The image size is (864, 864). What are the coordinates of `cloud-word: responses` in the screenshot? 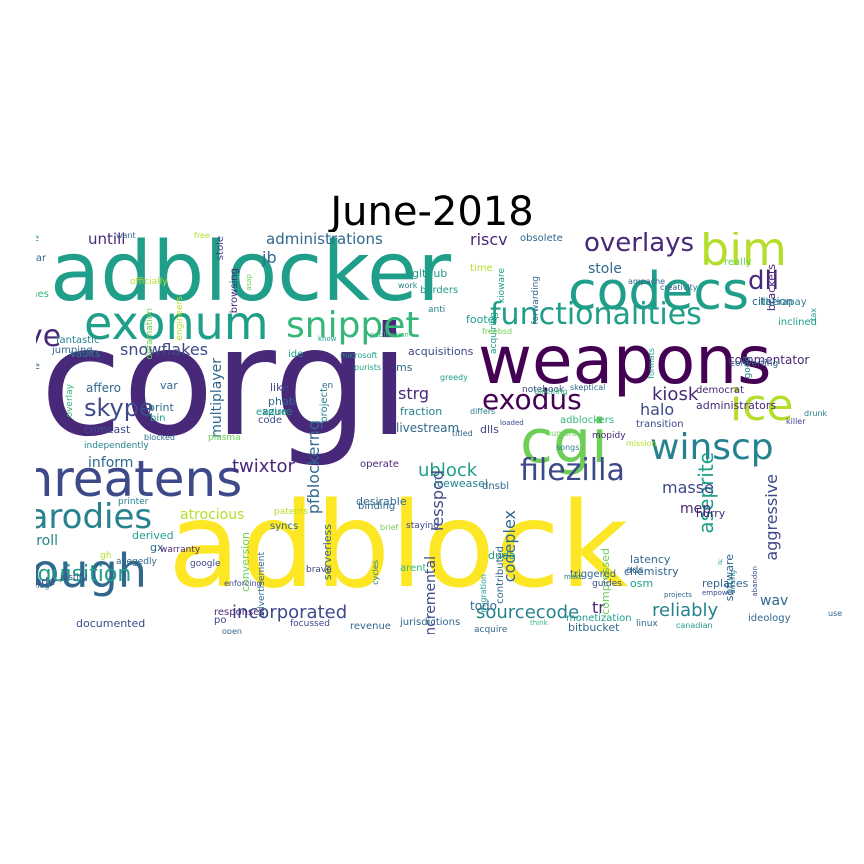 It's located at (239, 612).